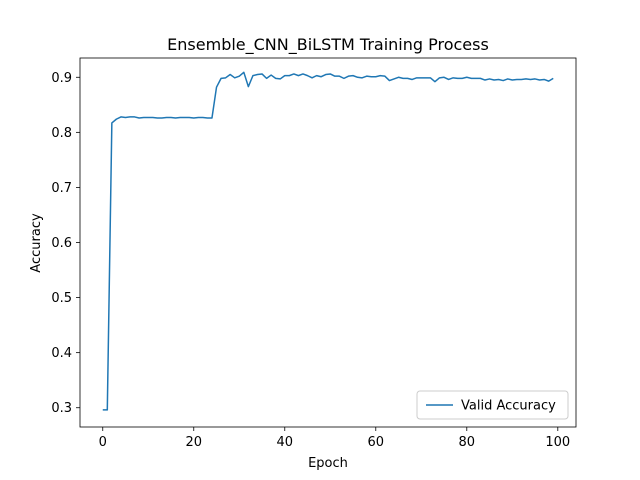 The height and width of the screenshot is (480, 640). I want to click on chart-title: Ensemble_CNN_BiLSTM Training Process, so click(328, 45).